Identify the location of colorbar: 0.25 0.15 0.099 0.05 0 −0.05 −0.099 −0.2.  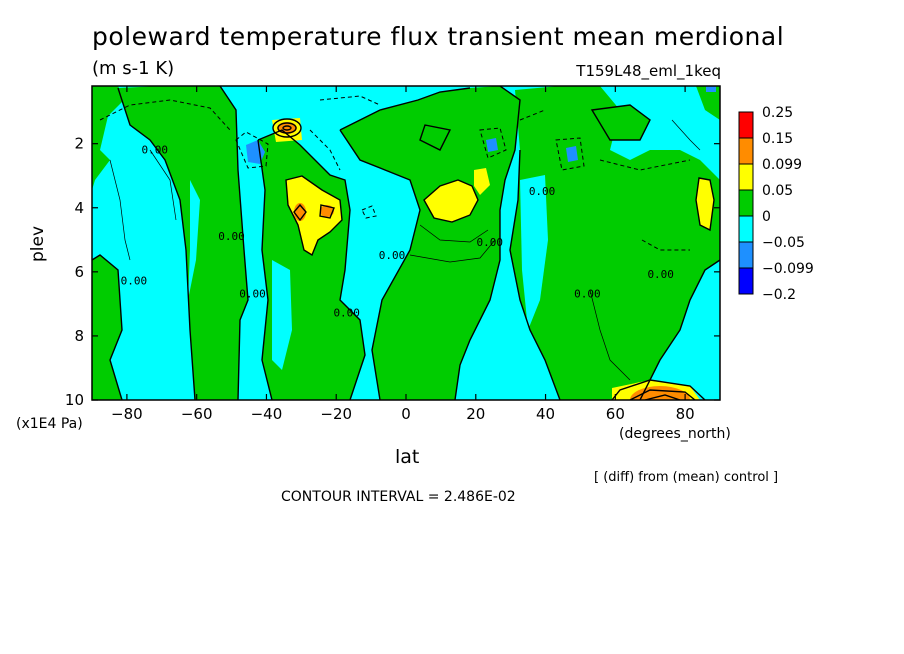
(776, 204).